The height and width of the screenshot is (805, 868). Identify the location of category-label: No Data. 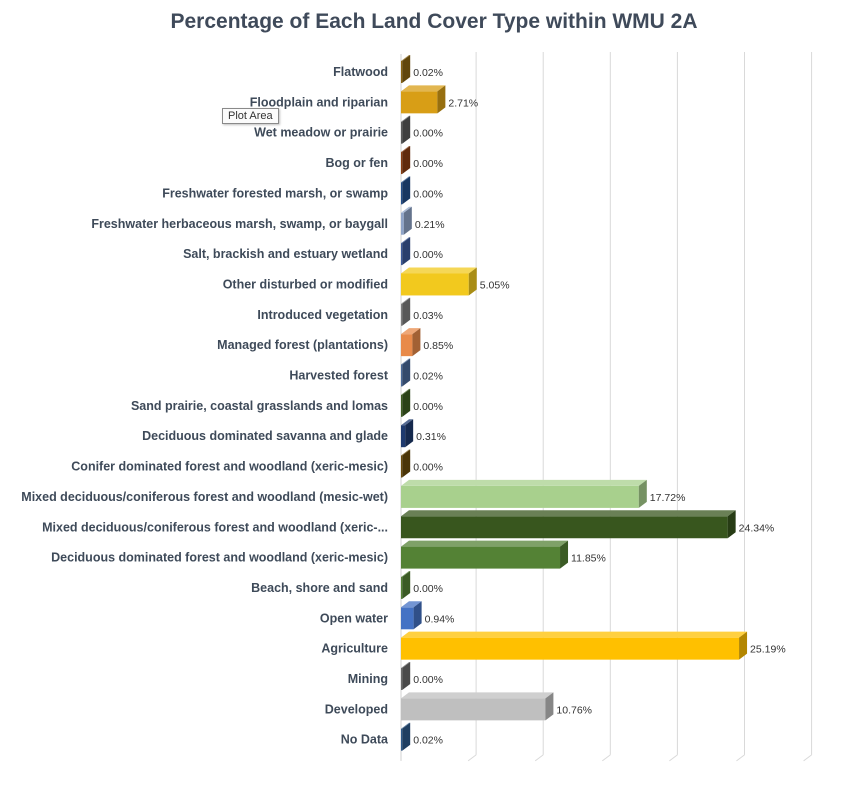
(365, 740).